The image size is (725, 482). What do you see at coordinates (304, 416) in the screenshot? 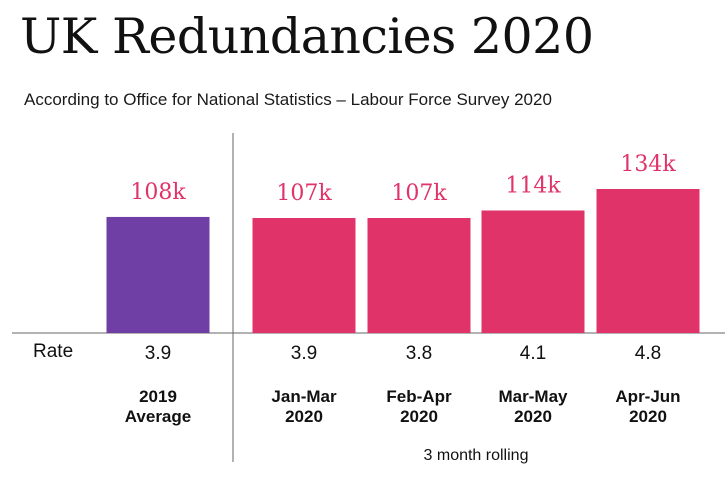
I see `category-label-2-line-2: 2020` at bounding box center [304, 416].